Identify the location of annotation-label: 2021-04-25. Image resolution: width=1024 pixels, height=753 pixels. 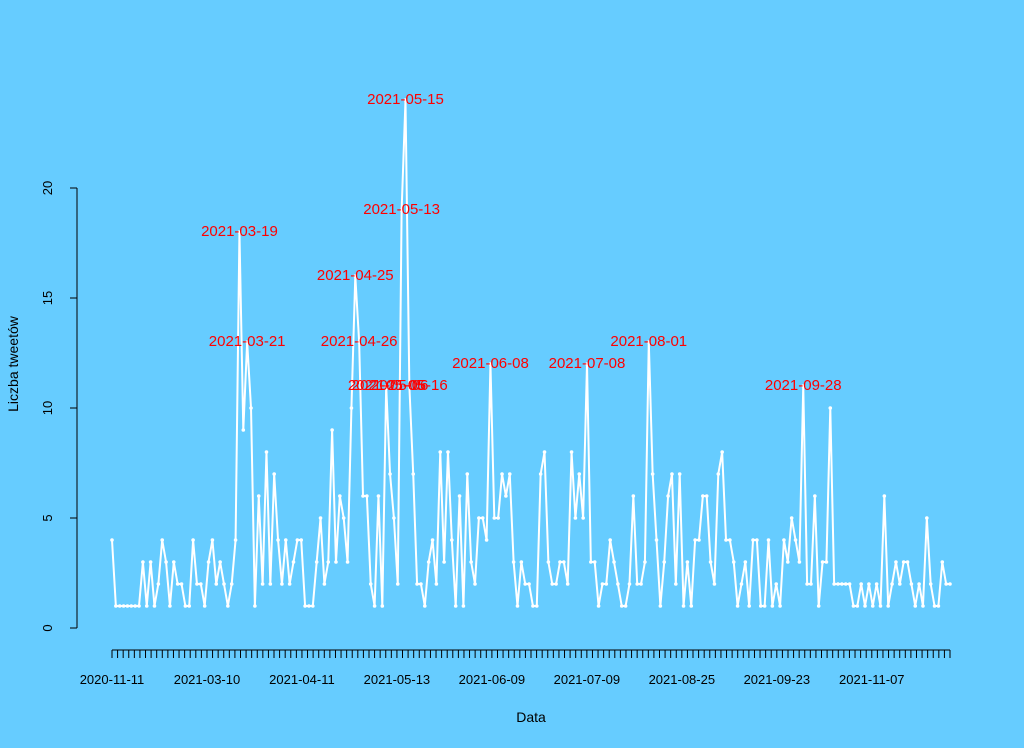
(355, 275).